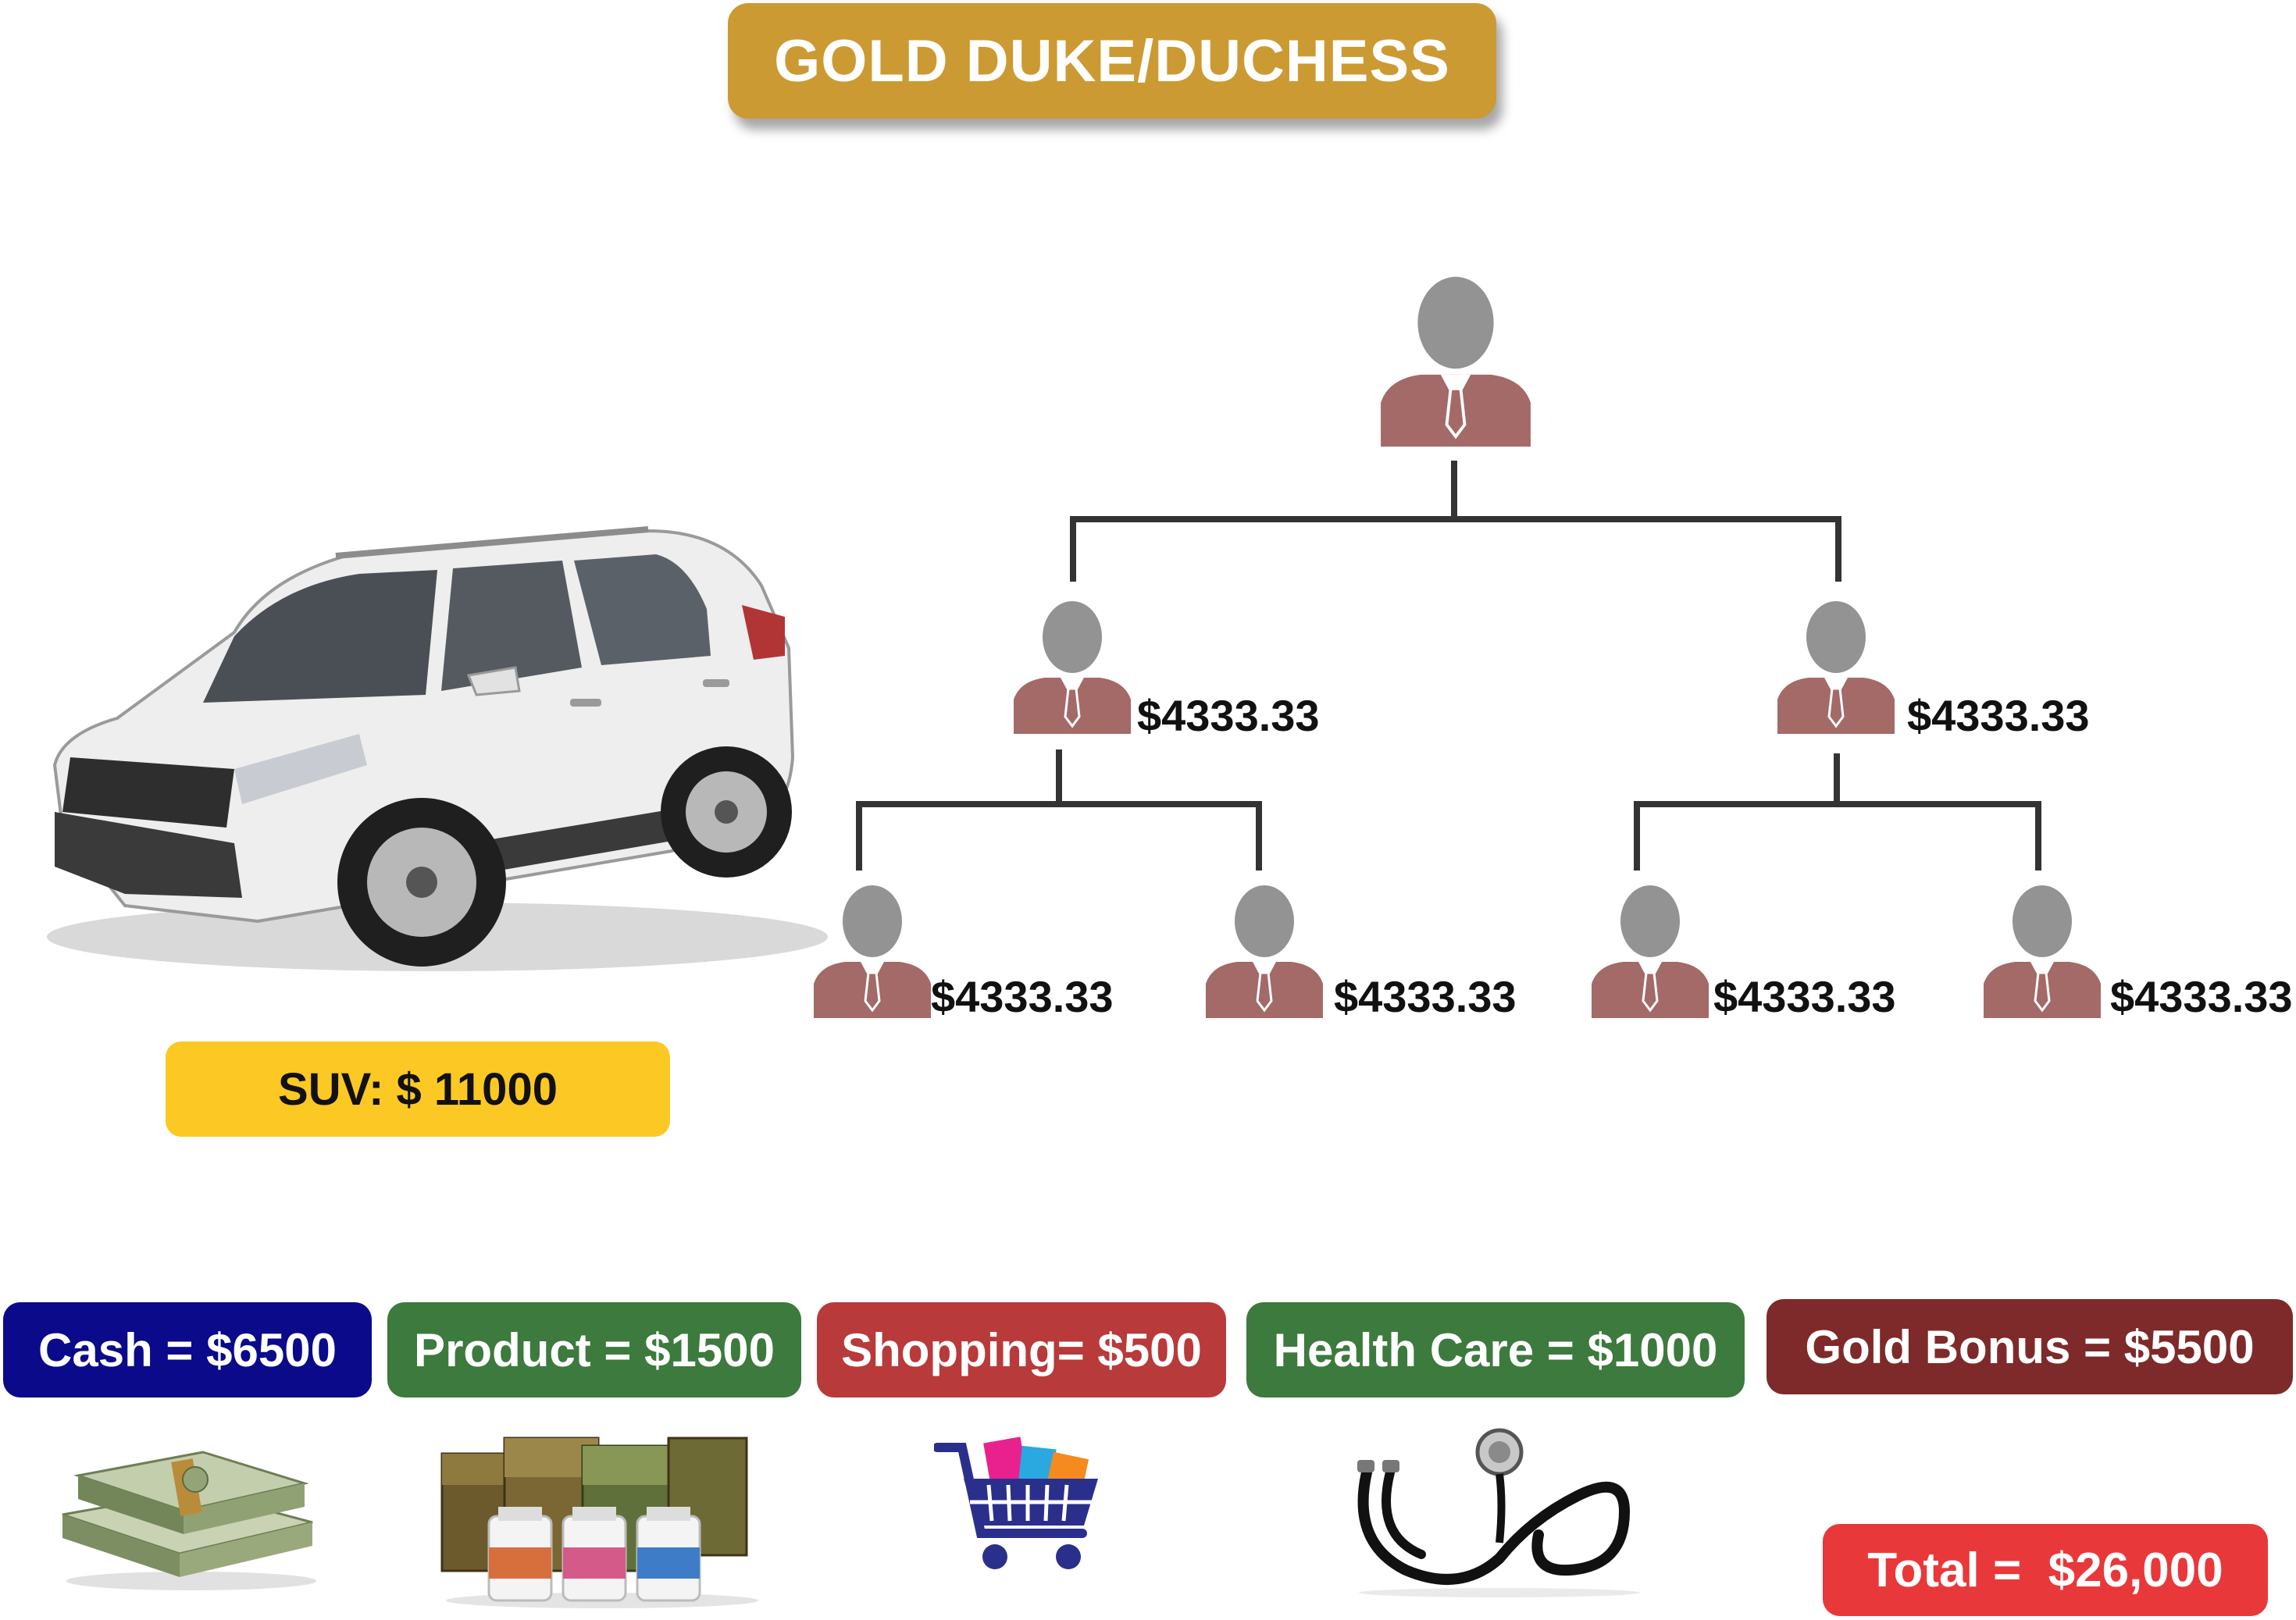 This screenshot has height=1620, width=2296. What do you see at coordinates (1016, 1503) in the screenshot?
I see `shopping-cart-icon` at bounding box center [1016, 1503].